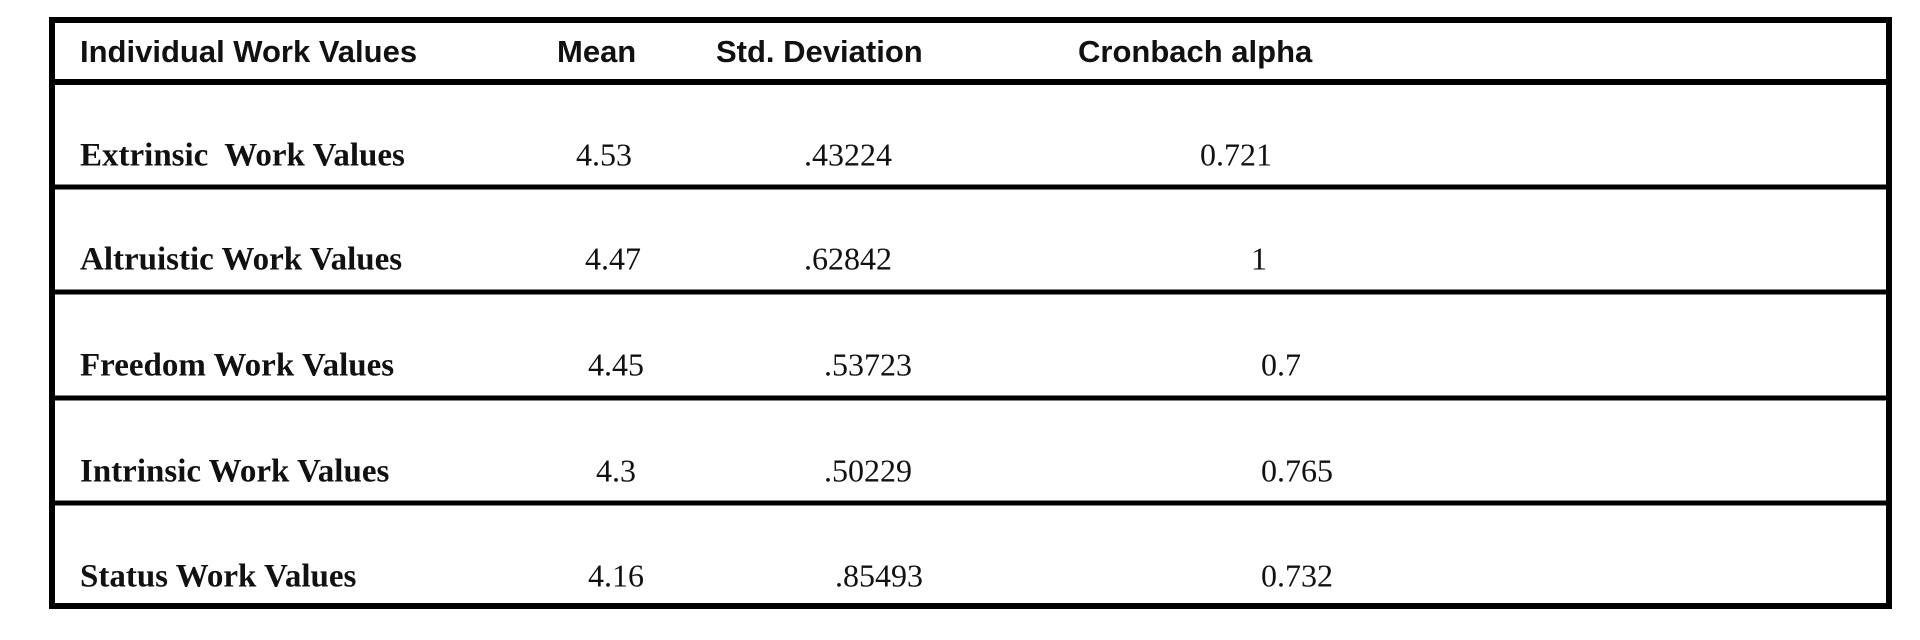  What do you see at coordinates (616, 470) in the screenshot?
I see `mean-value: 4.3` at bounding box center [616, 470].